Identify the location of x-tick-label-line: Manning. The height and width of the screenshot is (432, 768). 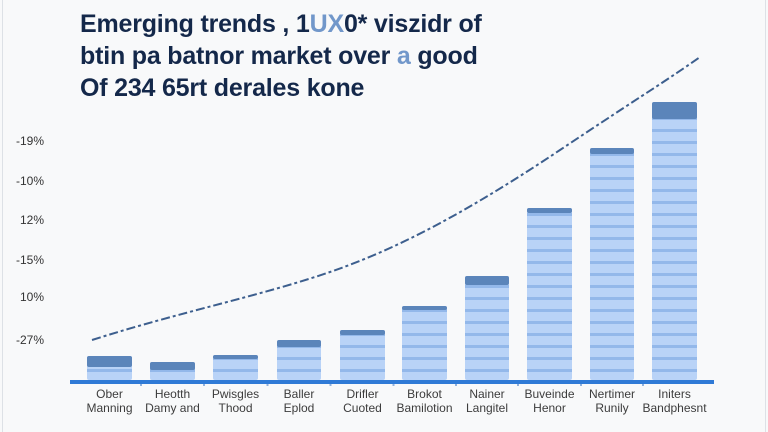
(109, 408).